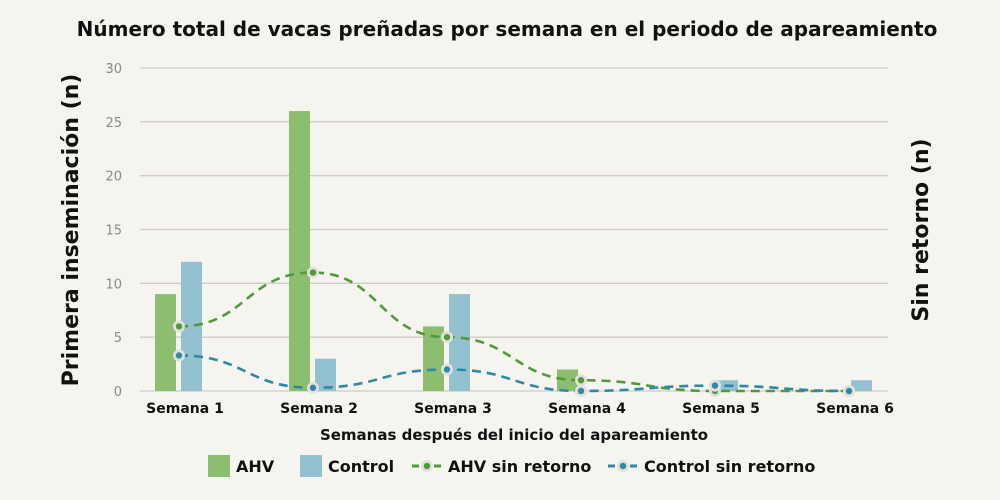 This screenshot has width=1000, height=500. What do you see at coordinates (255, 466) in the screenshot?
I see `legend-label: AHV` at bounding box center [255, 466].